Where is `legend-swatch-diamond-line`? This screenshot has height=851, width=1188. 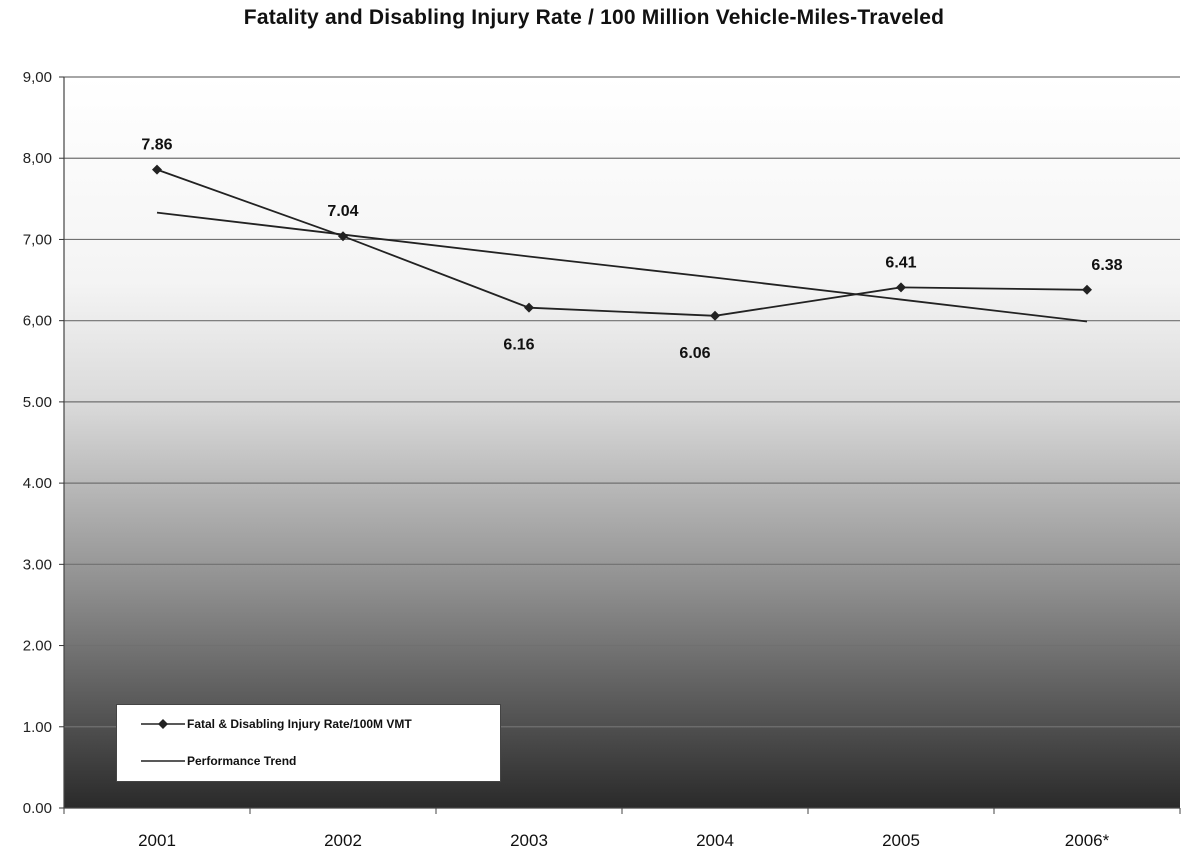
legend-swatch-diamond-line is located at coordinates (163, 724).